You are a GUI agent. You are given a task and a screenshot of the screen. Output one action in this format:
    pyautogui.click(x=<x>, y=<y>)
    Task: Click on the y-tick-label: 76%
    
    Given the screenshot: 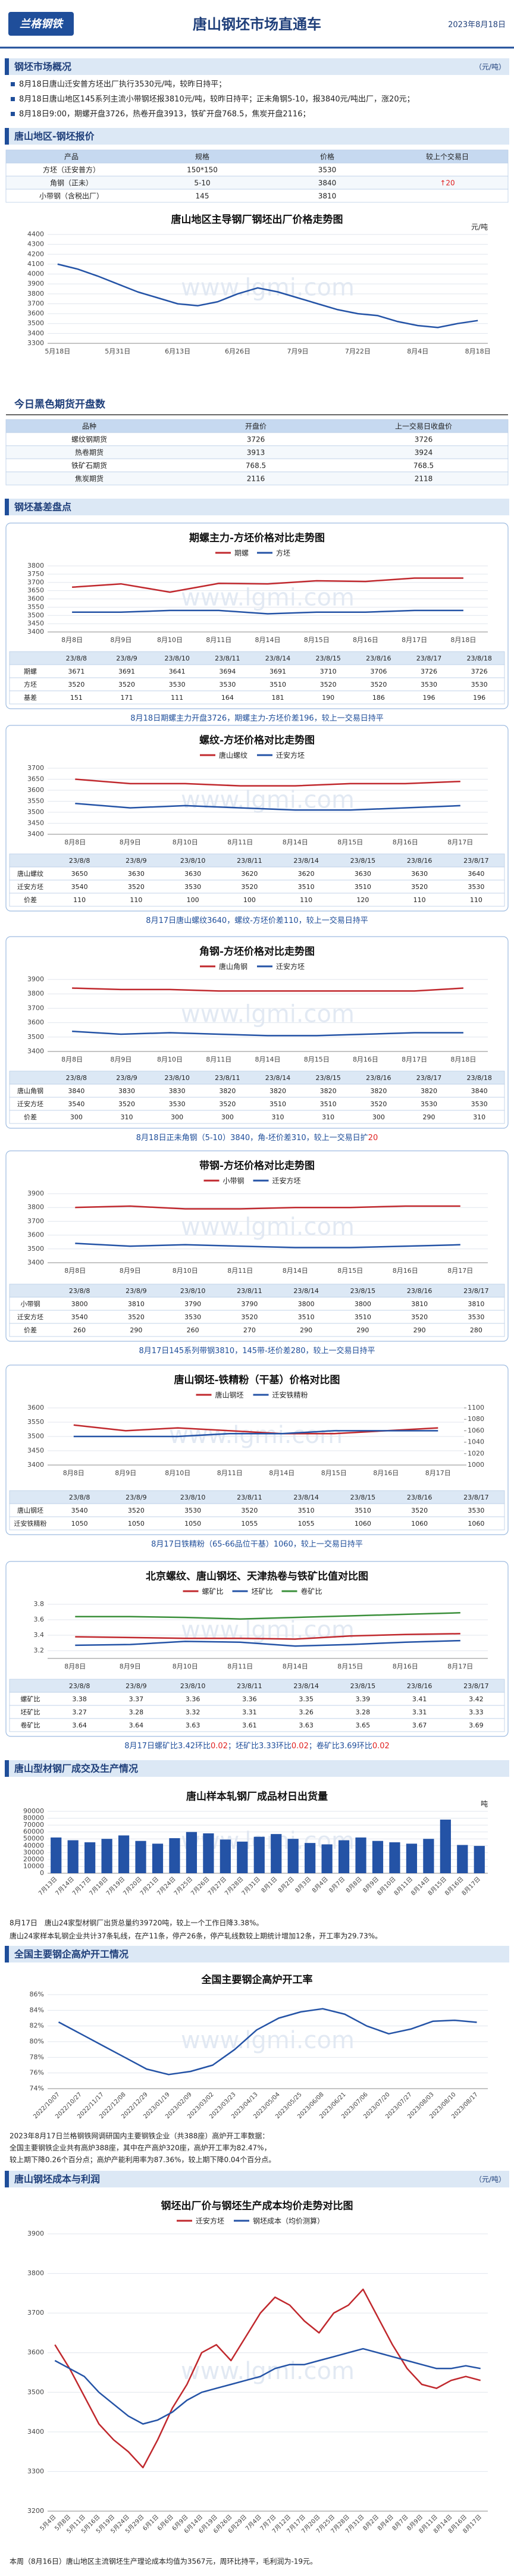 What is the action you would take?
    pyautogui.click(x=37, y=2073)
    